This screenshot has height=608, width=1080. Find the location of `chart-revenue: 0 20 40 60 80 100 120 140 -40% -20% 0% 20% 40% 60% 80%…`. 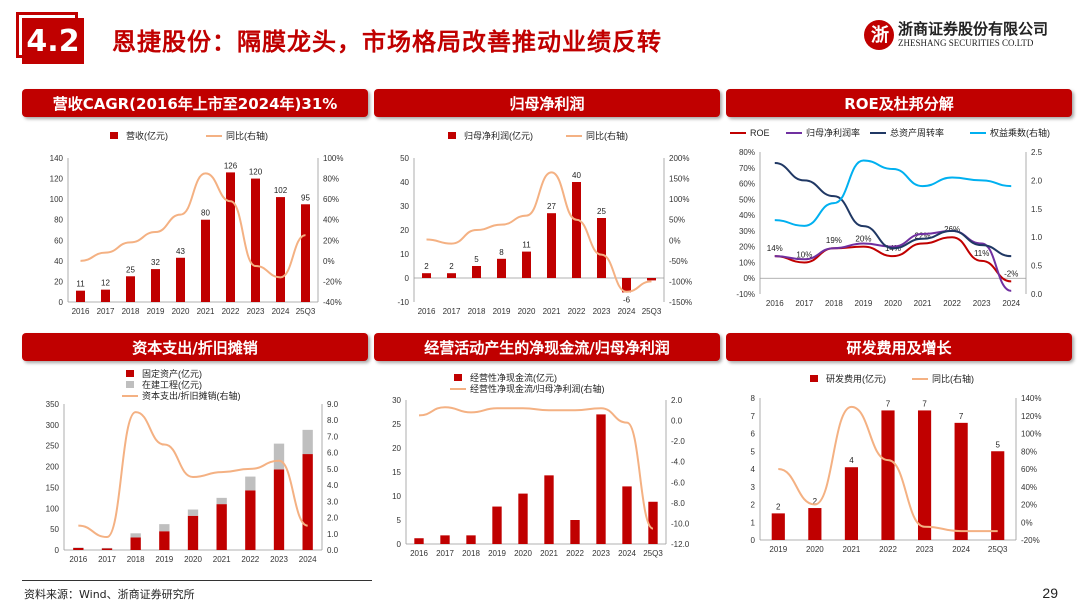

chart-revenue: 0 20 40 60 80 100 120 140 -40% -20% 0% 20% 40% 60% 80%… is located at coordinates (197, 223).